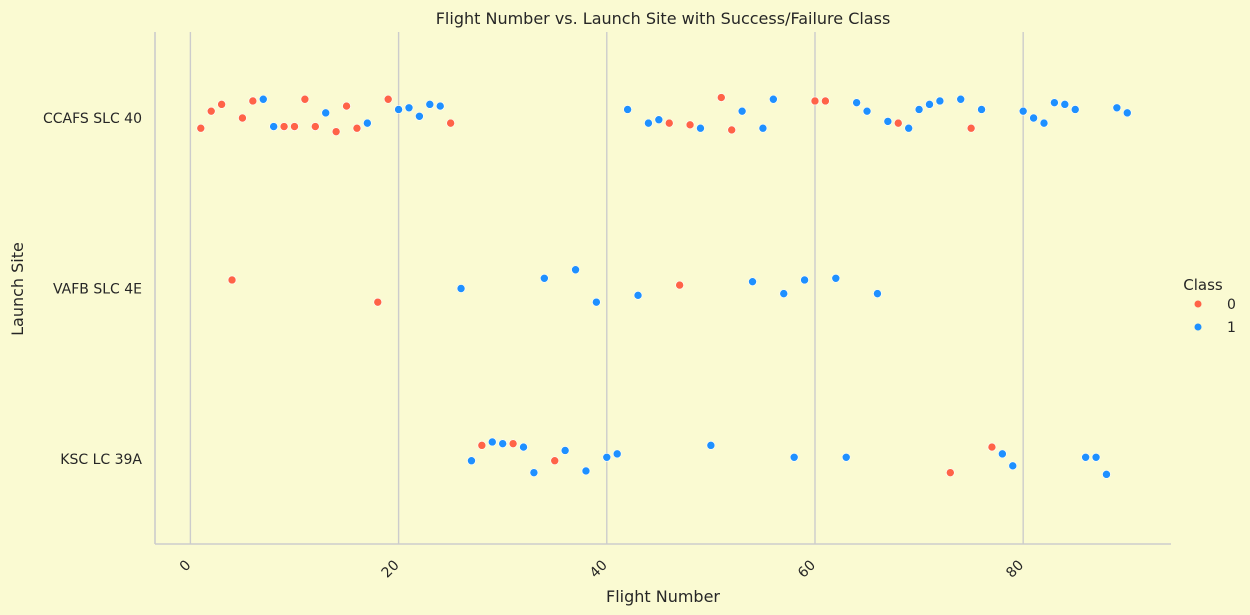 The height and width of the screenshot is (615, 1250). I want to click on legend-title: Class, so click(1203, 285).